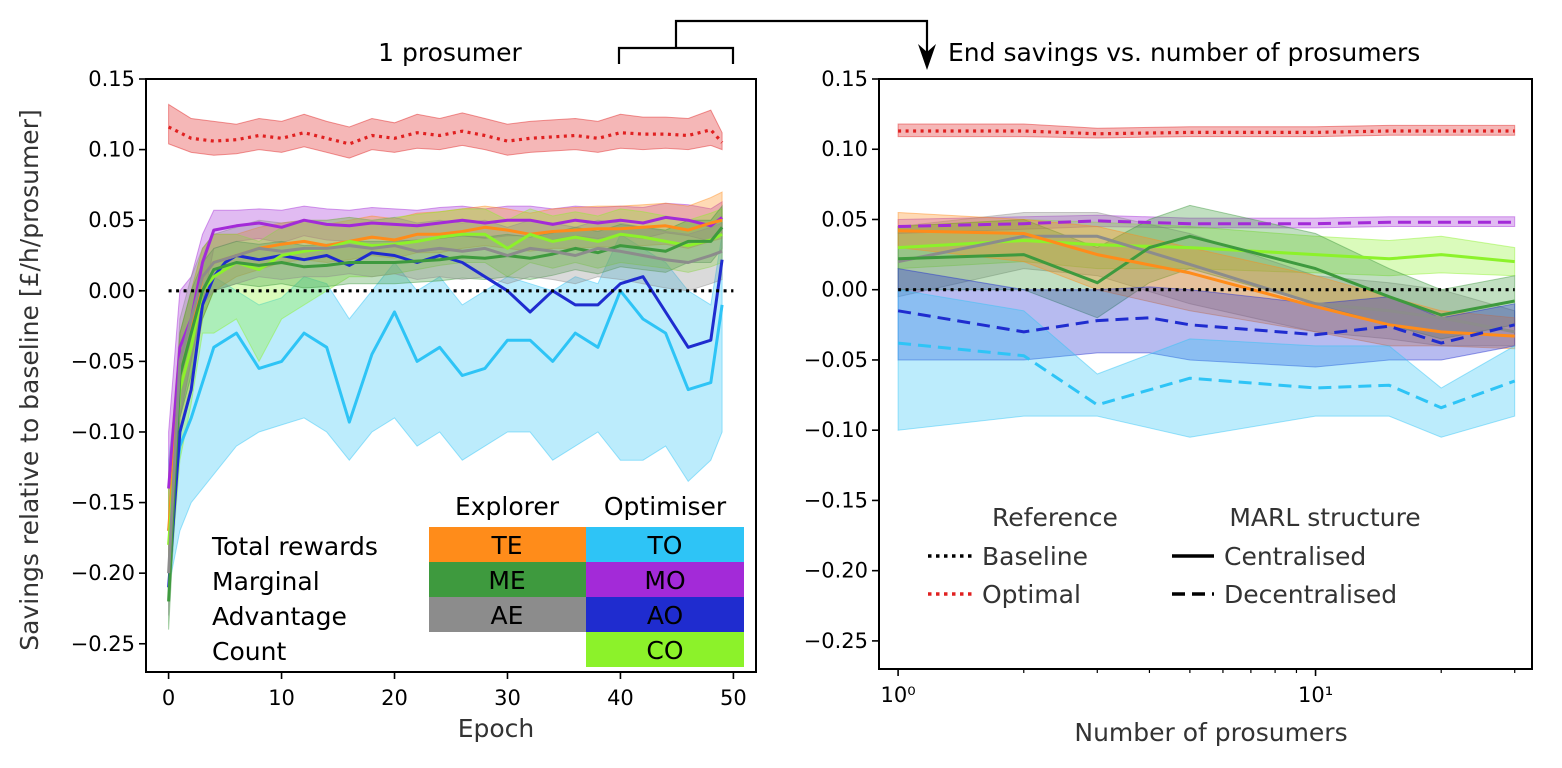 The image size is (1562, 768). I want to click on left-ytick-label: −0.20, so click(103, 573).